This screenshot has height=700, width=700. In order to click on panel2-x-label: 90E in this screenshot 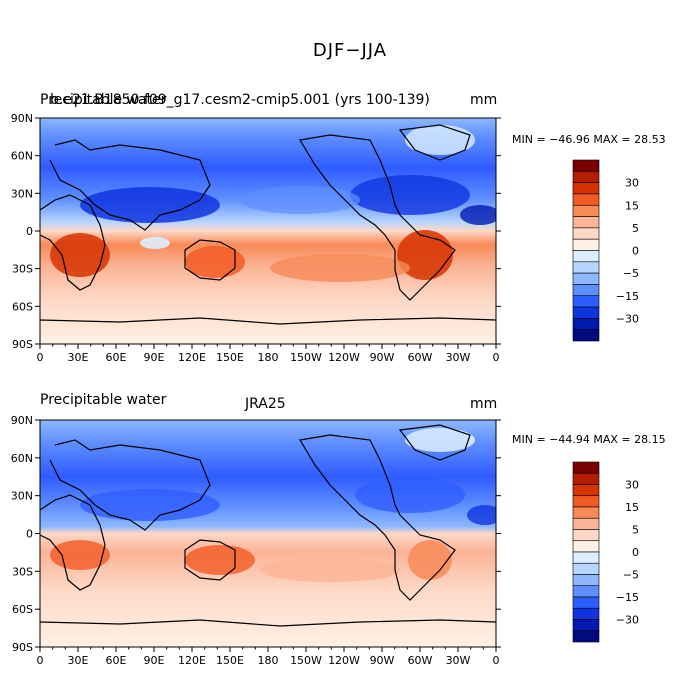, I will do `click(154, 660)`.